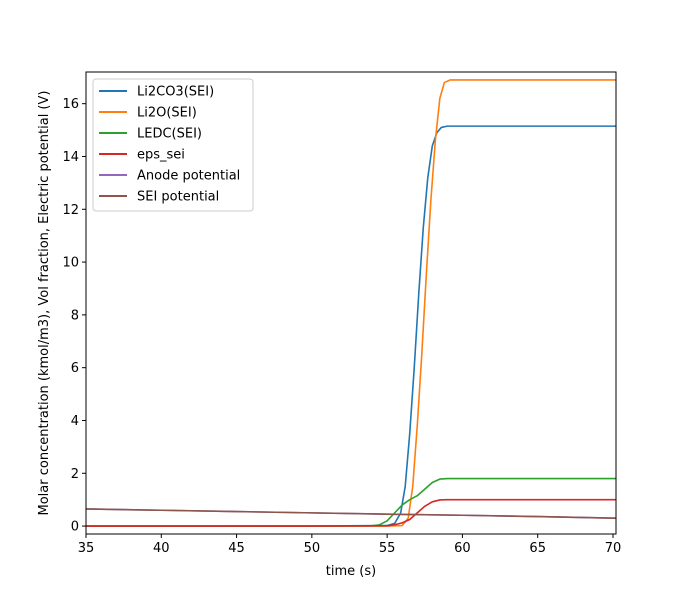 The width and height of the screenshot is (684, 600). Describe the element at coordinates (70, 104) in the screenshot. I see `y-tick-label: 16` at that location.